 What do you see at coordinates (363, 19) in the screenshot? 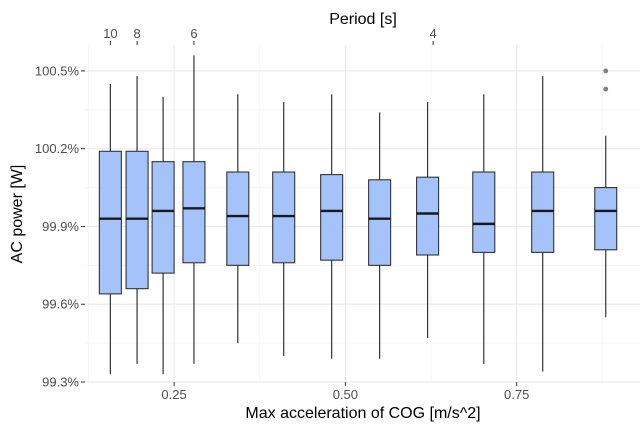
I see `top-axis-title: Period [s]` at bounding box center [363, 19].